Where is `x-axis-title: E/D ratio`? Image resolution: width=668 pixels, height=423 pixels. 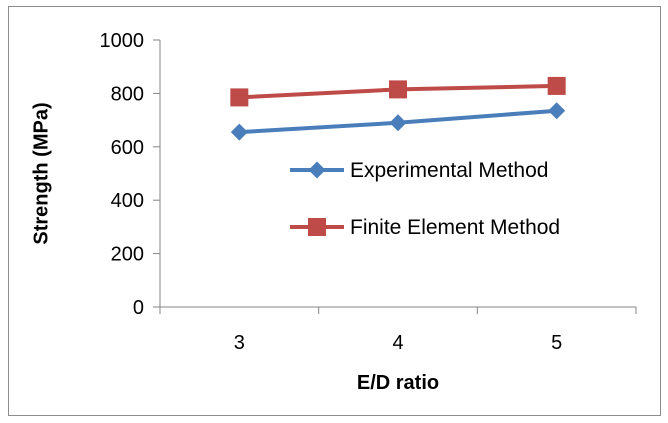
x-axis-title: E/D ratio is located at coordinates (398, 383).